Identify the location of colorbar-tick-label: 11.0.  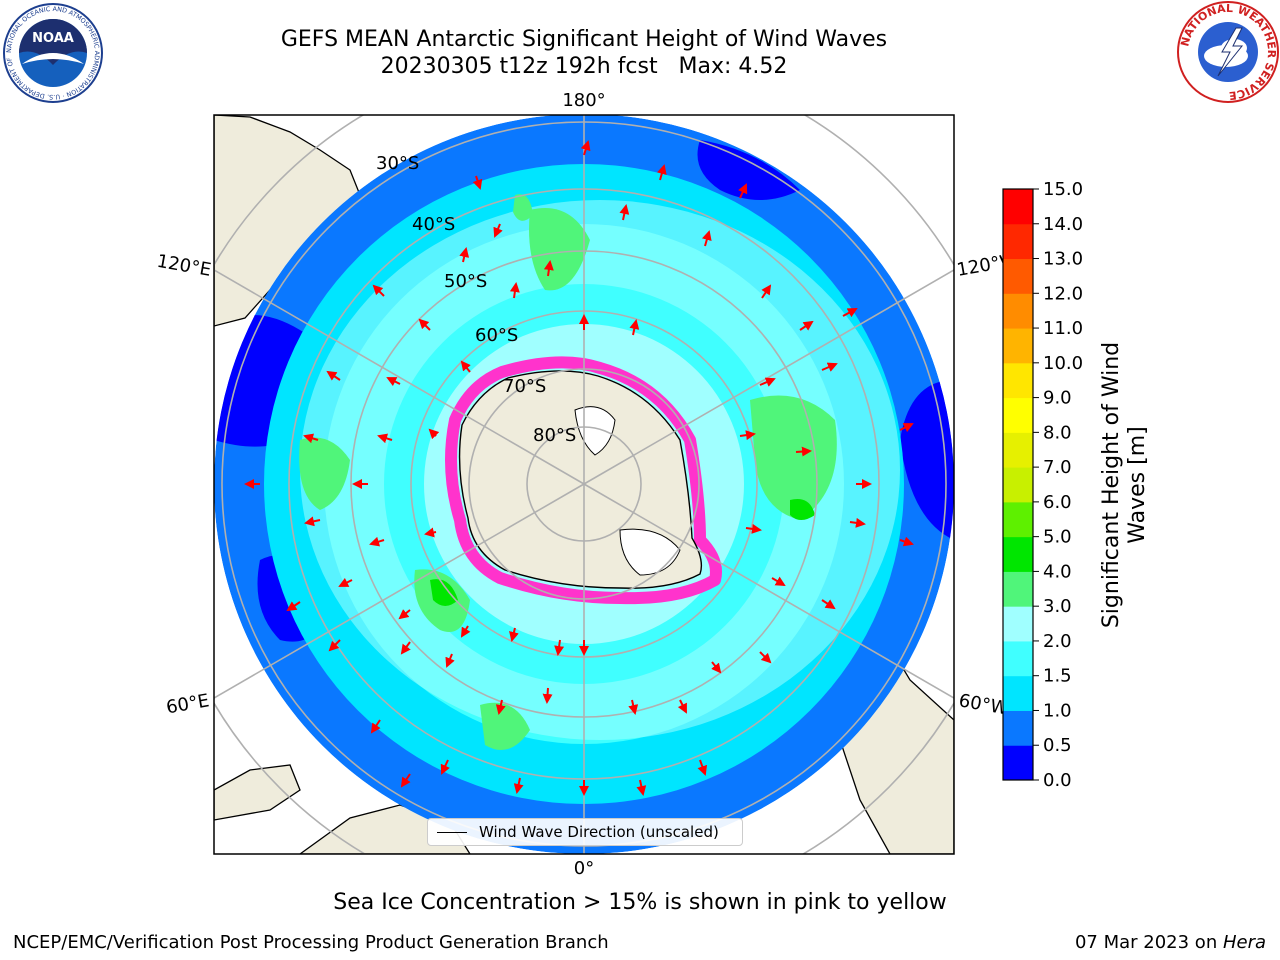
(1063, 328).